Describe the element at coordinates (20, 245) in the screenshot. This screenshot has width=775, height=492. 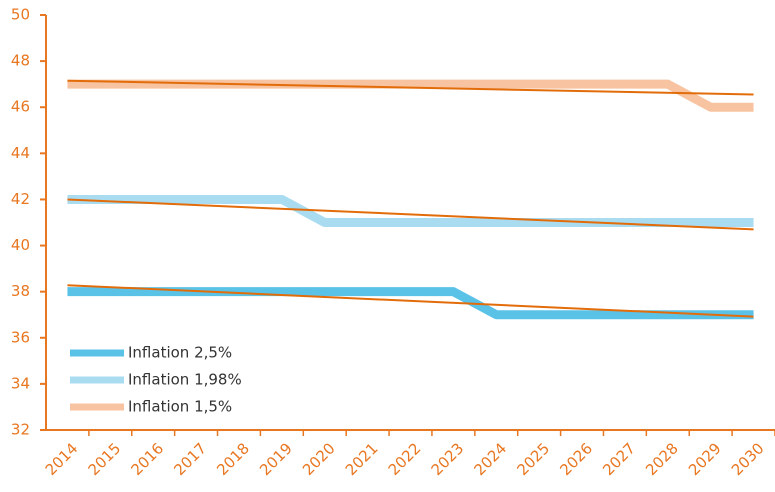
I see `y-tick-label: 40` at that location.